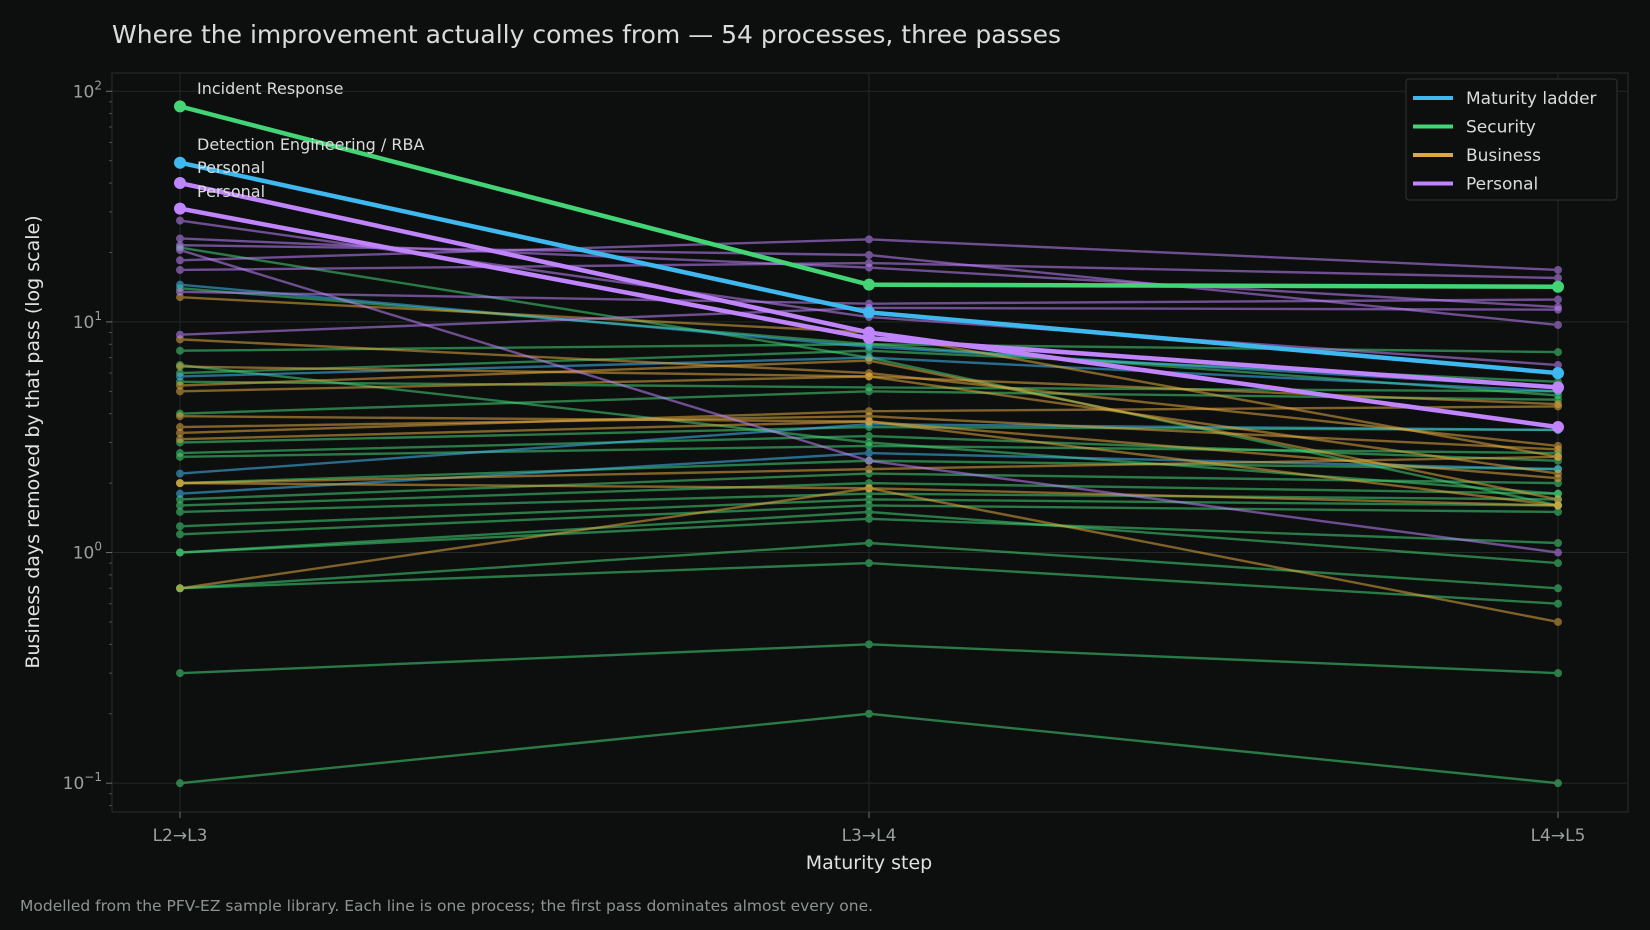 This screenshot has height=930, width=1650. What do you see at coordinates (87, 442) in the screenshot?
I see `y-axis-ticks: 10⁻¹ 10⁰ 10¹ 10²` at bounding box center [87, 442].